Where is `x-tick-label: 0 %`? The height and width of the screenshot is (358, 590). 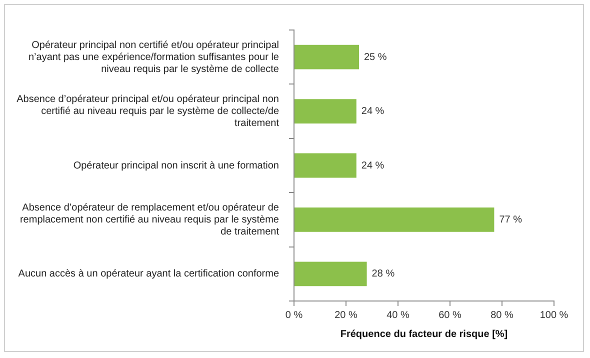 x-tick-label: 0 % is located at coordinates (294, 315).